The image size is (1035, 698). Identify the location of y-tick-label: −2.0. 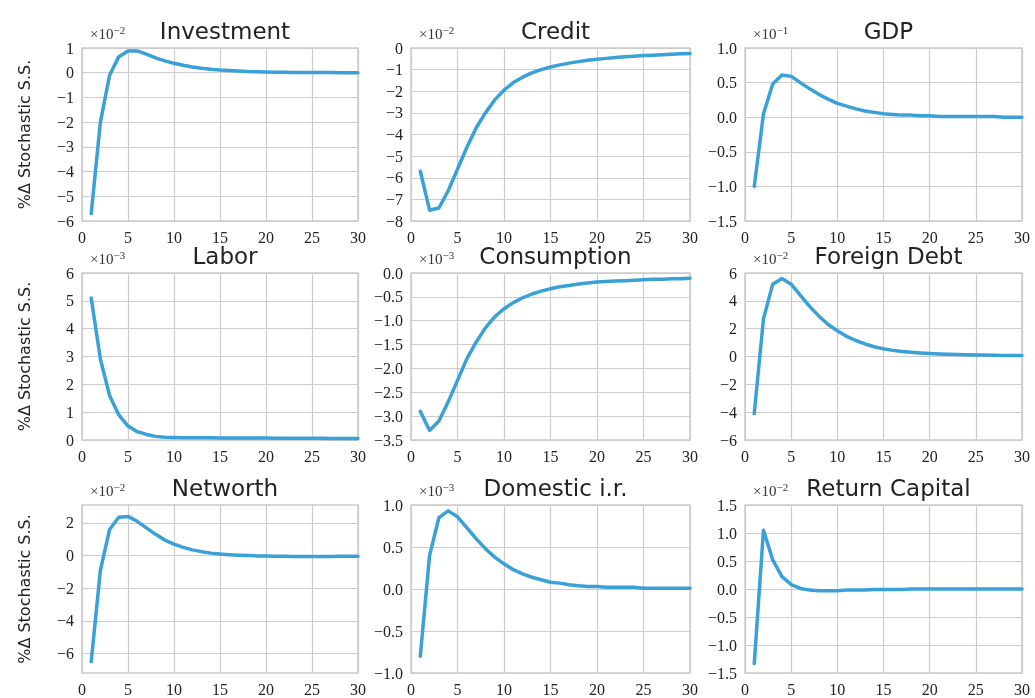
(388, 368).